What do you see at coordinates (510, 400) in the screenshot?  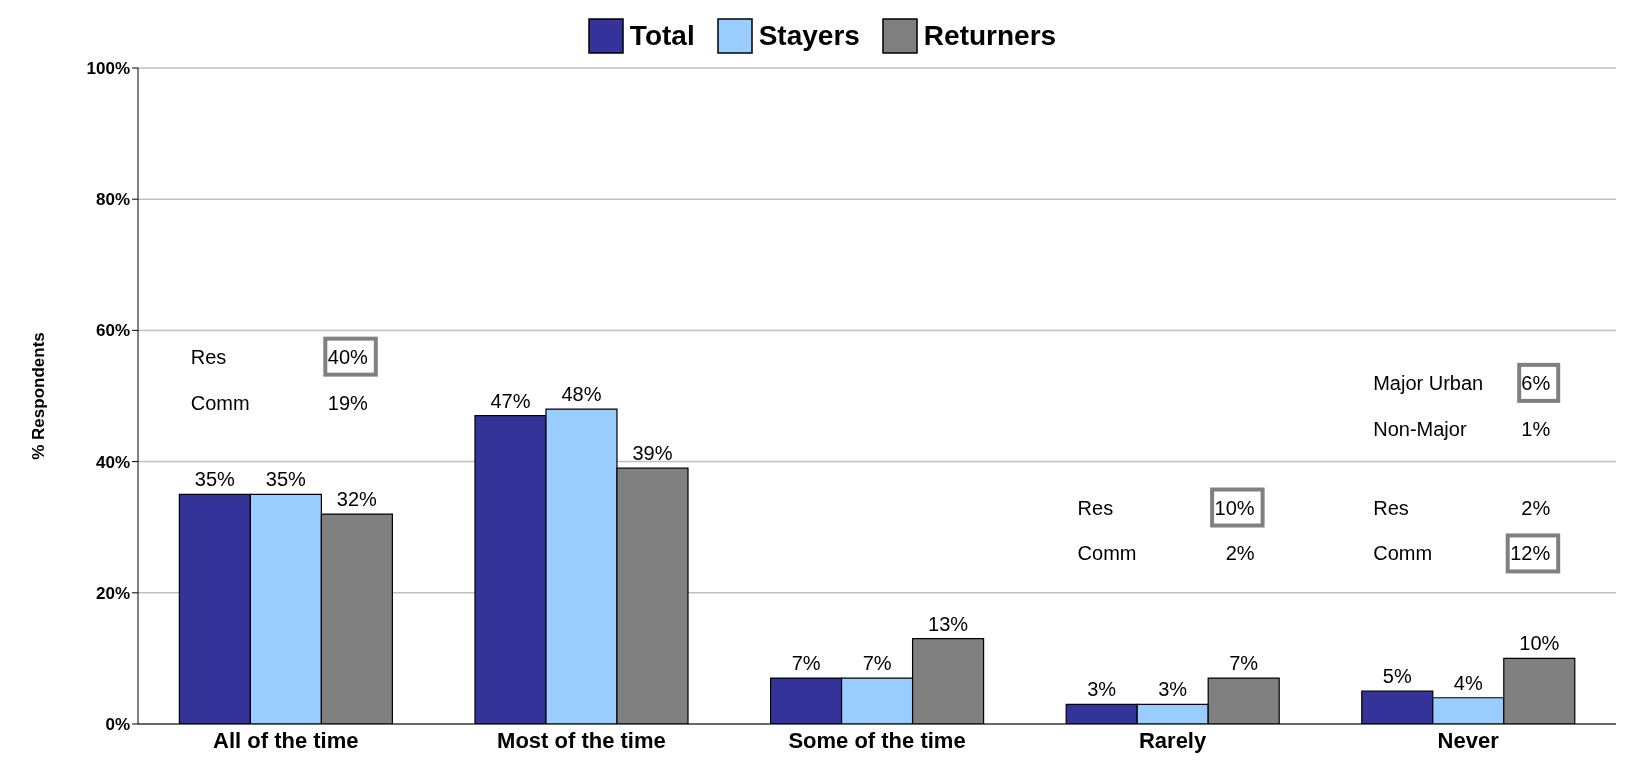 I see `data-label: 47%` at bounding box center [510, 400].